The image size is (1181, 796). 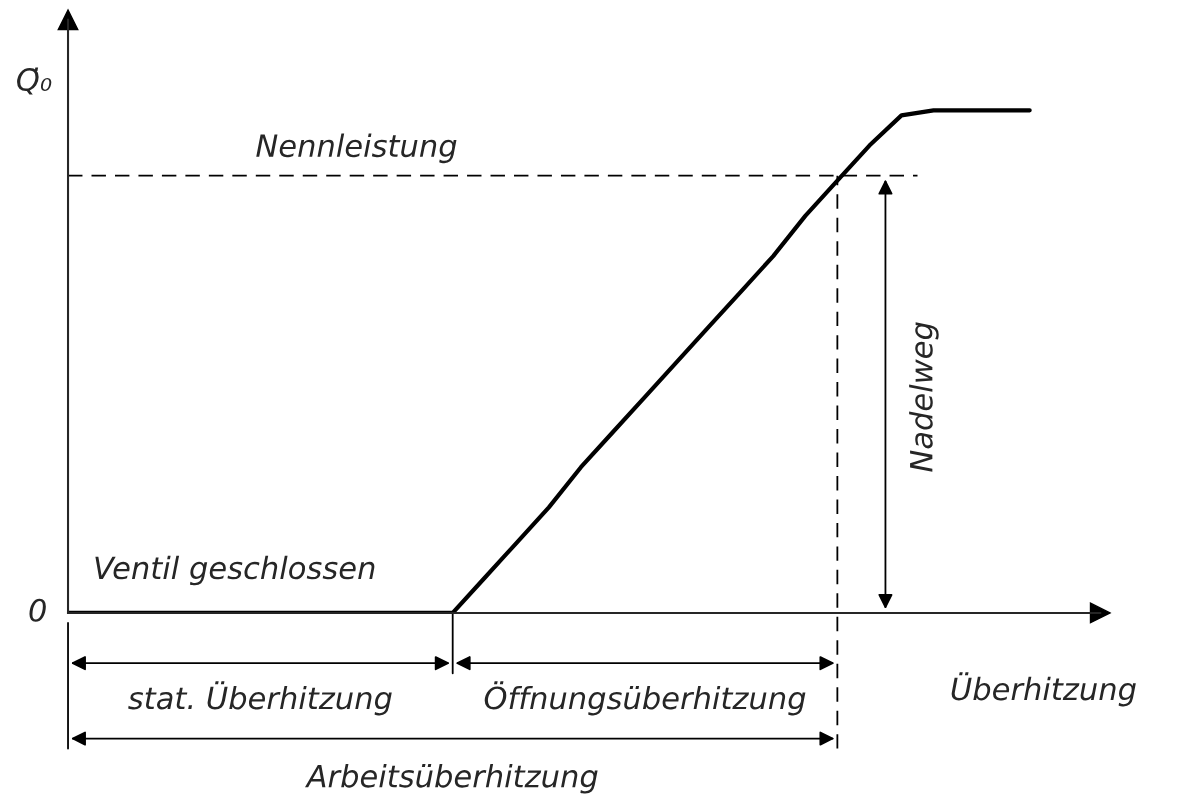 What do you see at coordinates (235, 570) in the screenshot?
I see `annotation: Ventil geschlossen` at bounding box center [235, 570].